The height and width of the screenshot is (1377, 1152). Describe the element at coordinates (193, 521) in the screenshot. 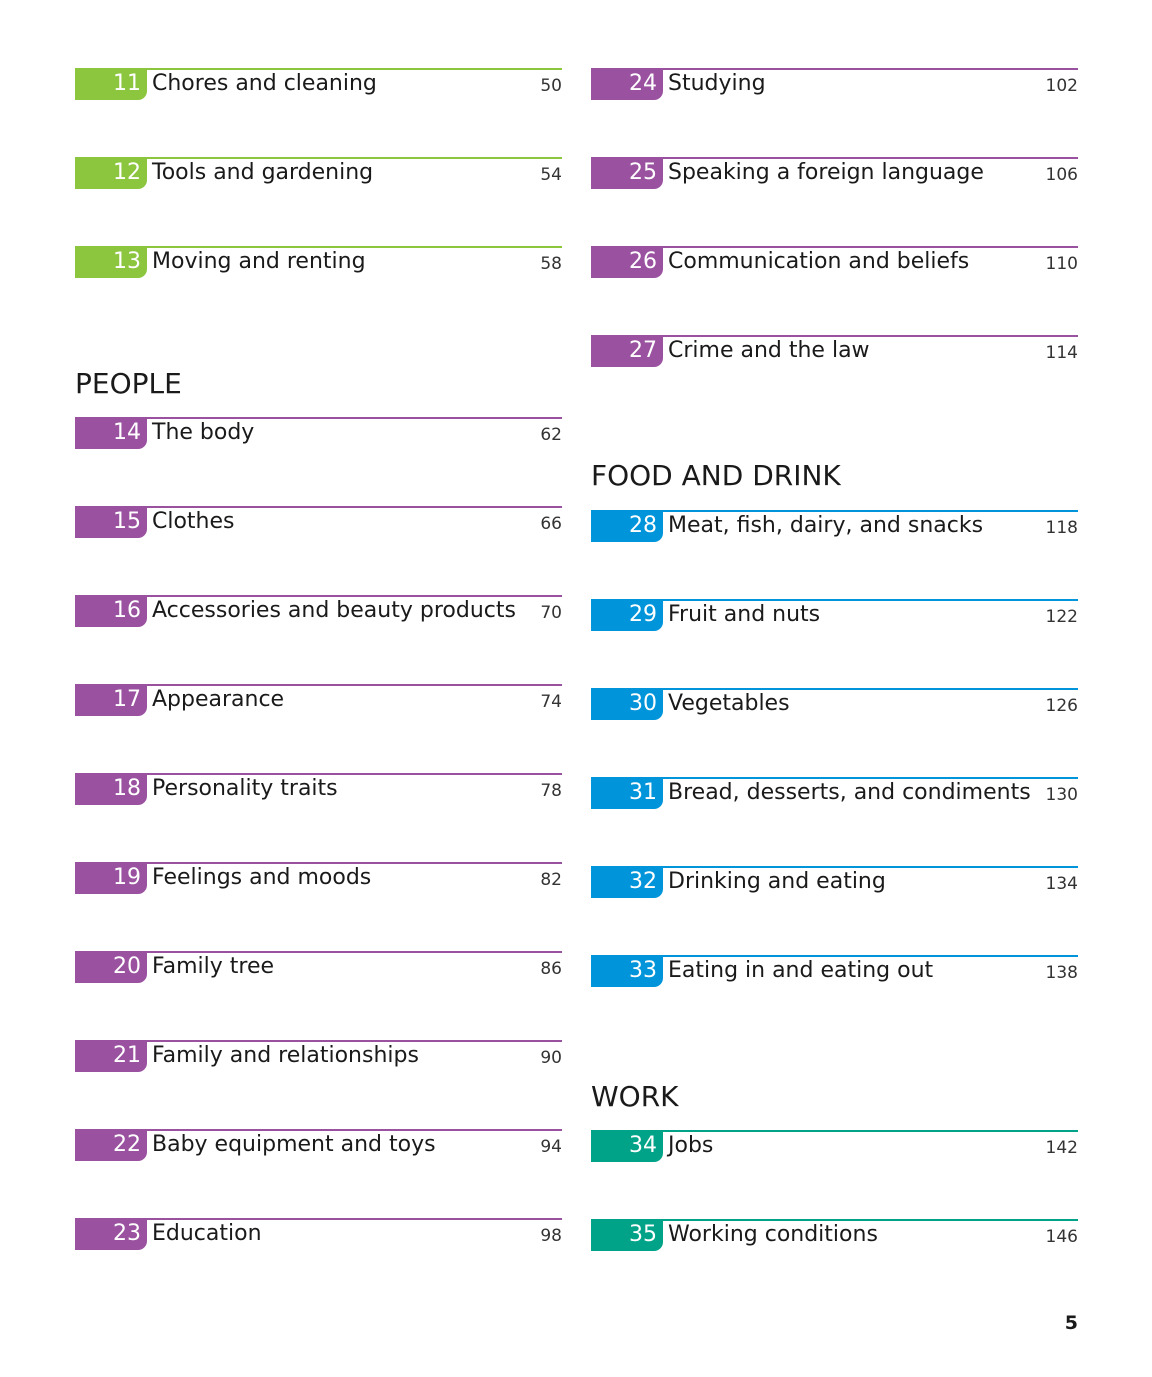

I see `chapter-title: Clothes` at that location.